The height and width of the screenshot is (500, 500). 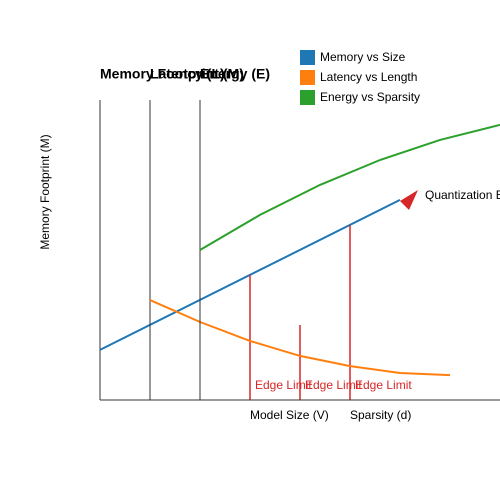 What do you see at coordinates (409, 200) in the screenshot?
I see `annotation-arrow` at bounding box center [409, 200].